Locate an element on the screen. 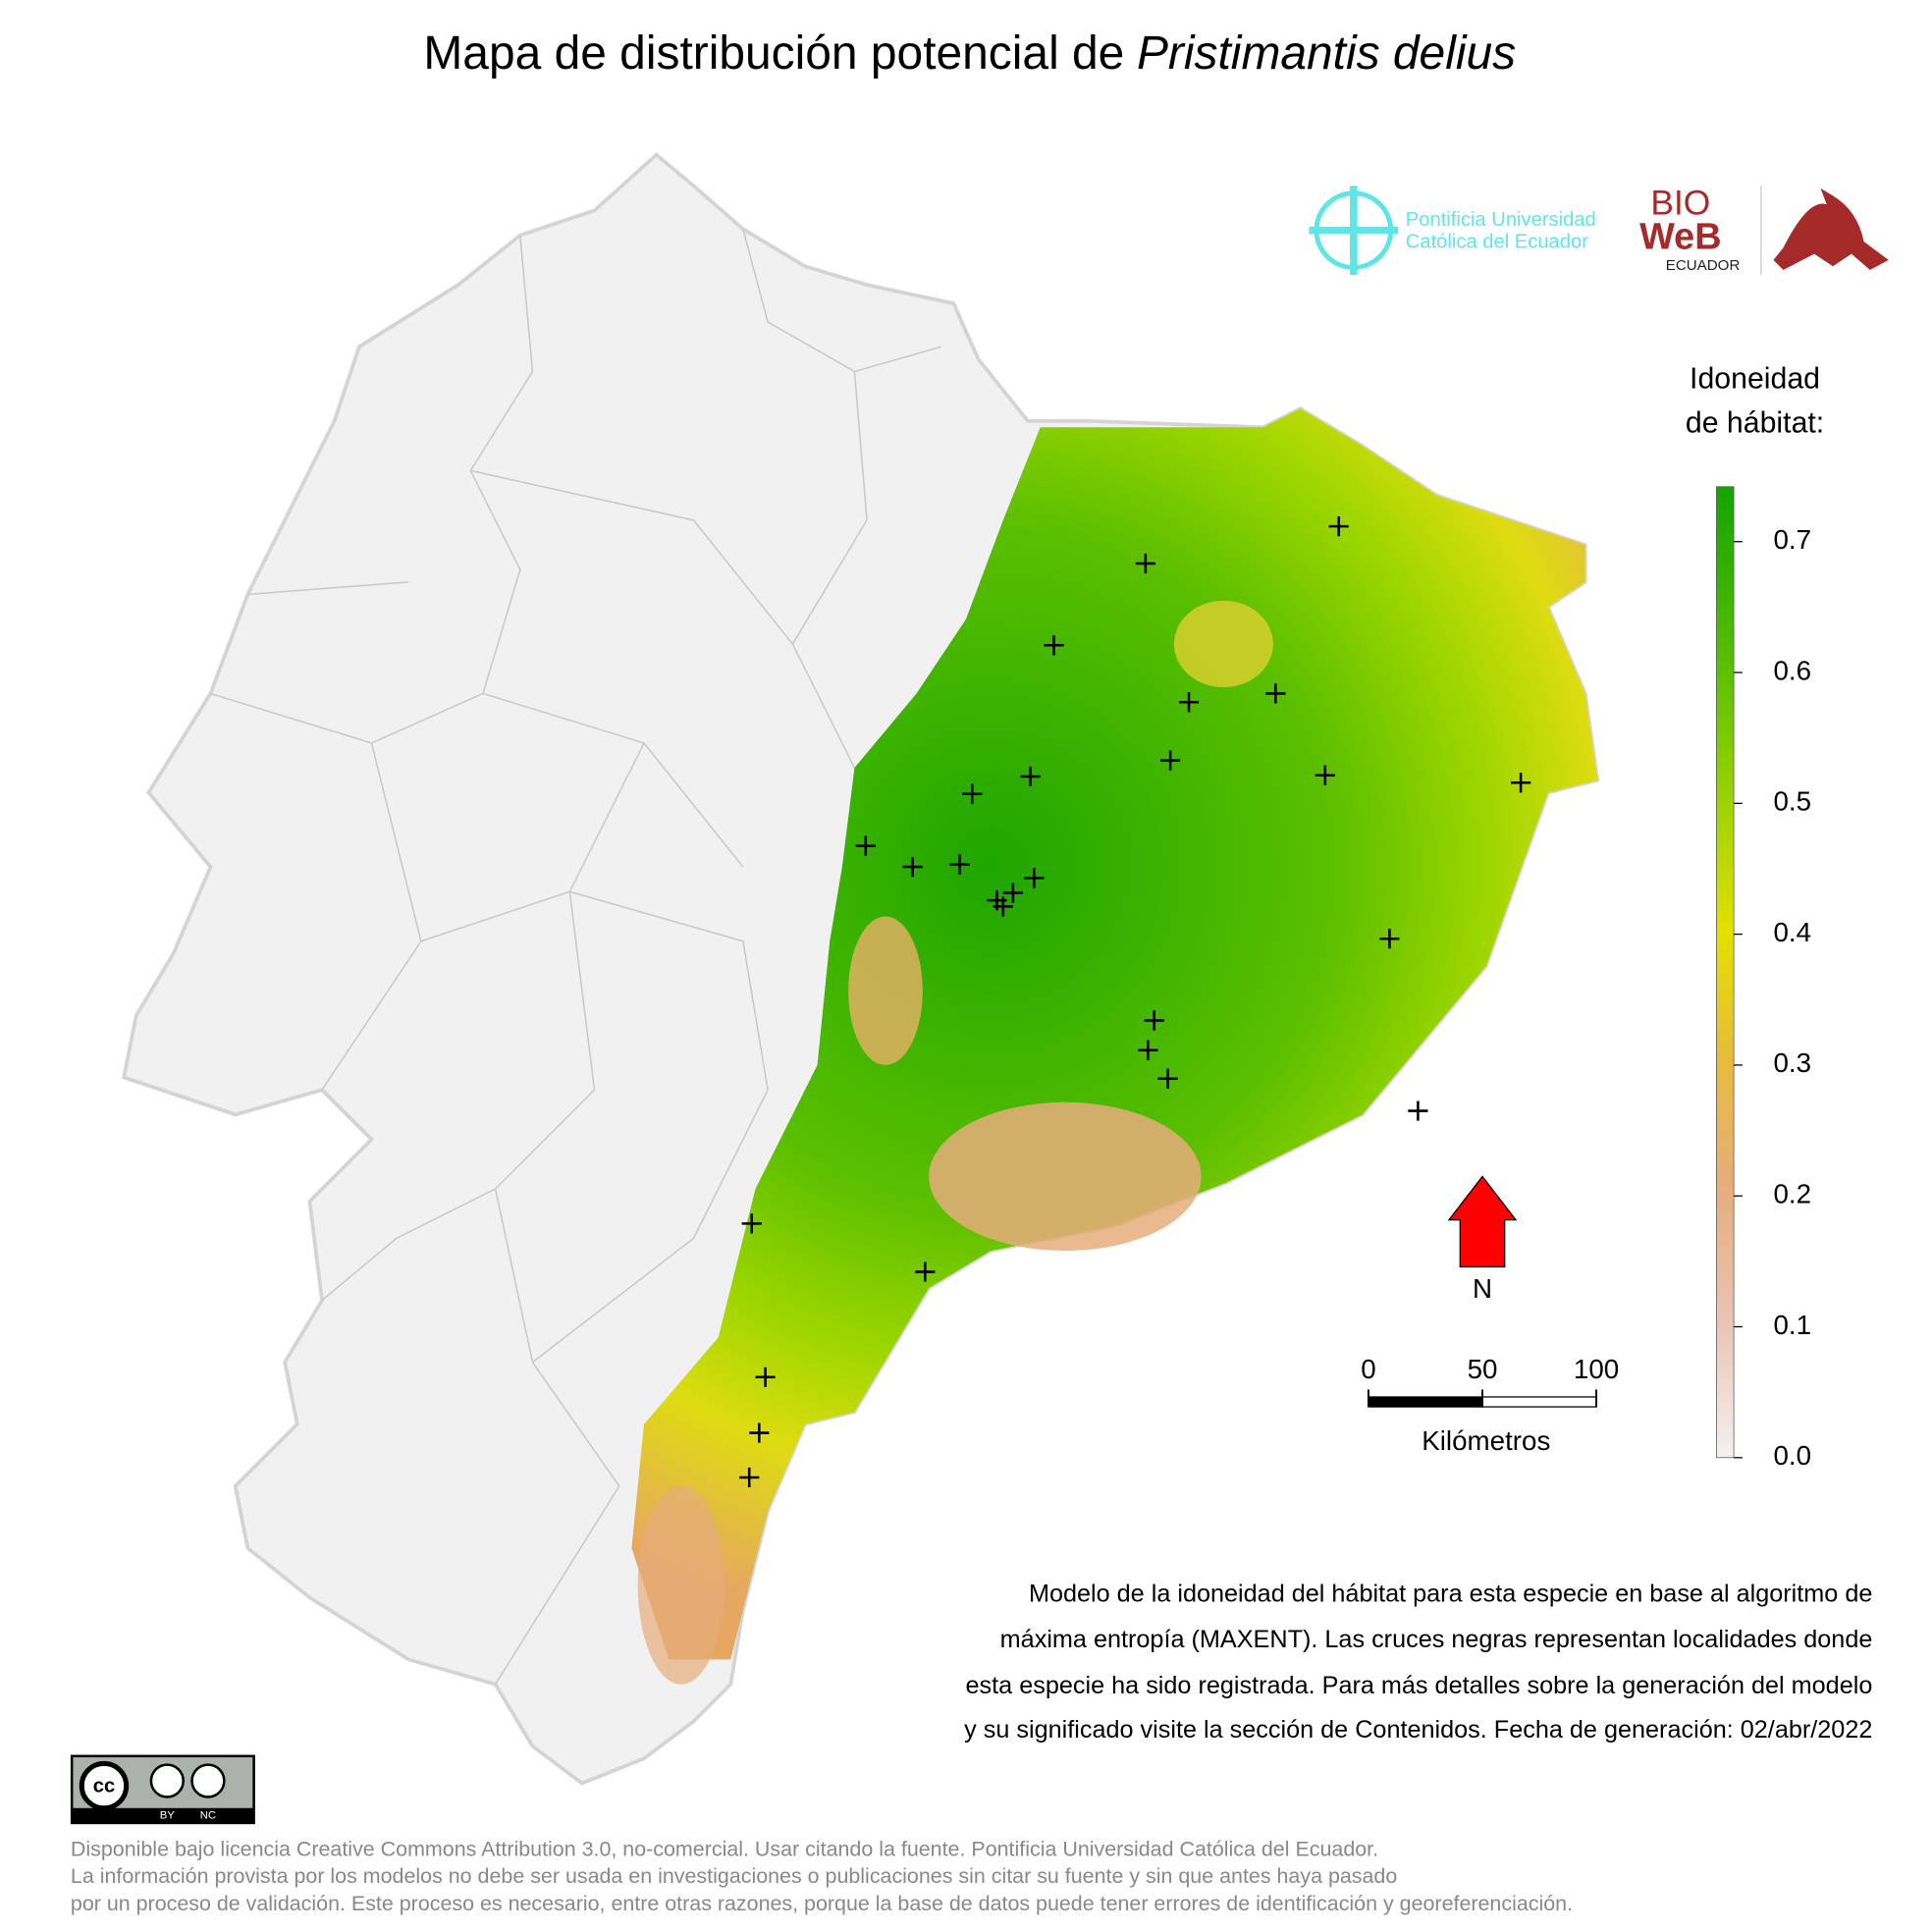 This screenshot has width=1932, height=1932. scale-bar: 0 50 100 is located at coordinates (1490, 1381).